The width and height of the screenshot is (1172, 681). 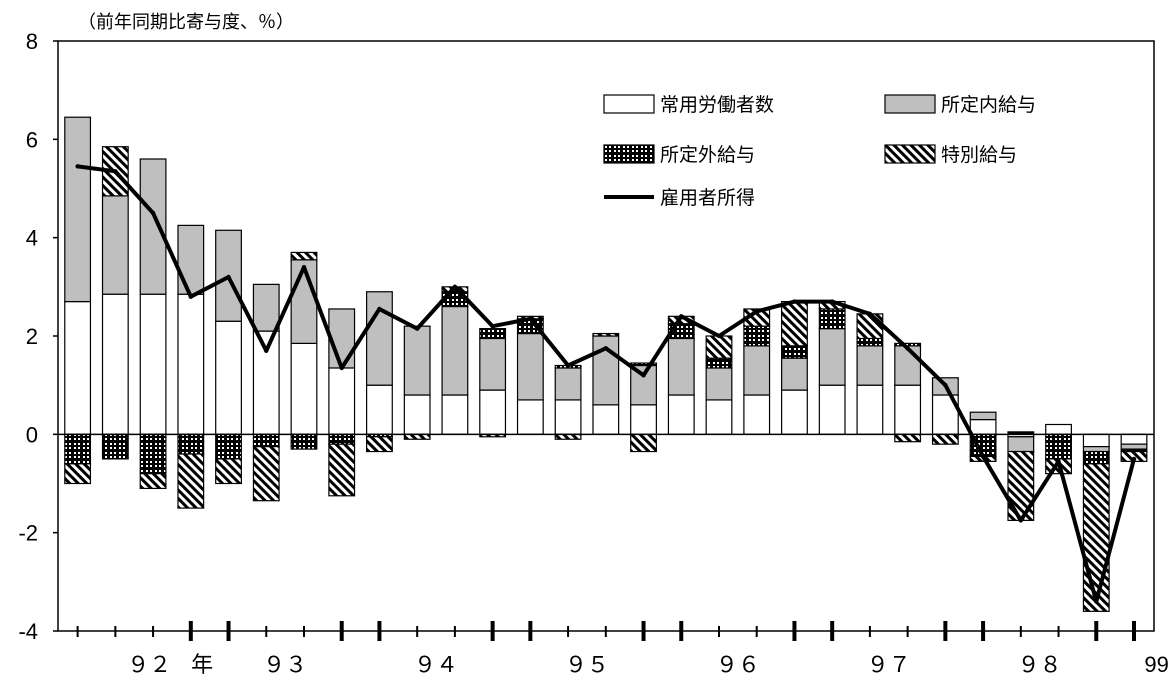 I want to click on legend-label-gray: 所定内給与, so click(x=988, y=105).